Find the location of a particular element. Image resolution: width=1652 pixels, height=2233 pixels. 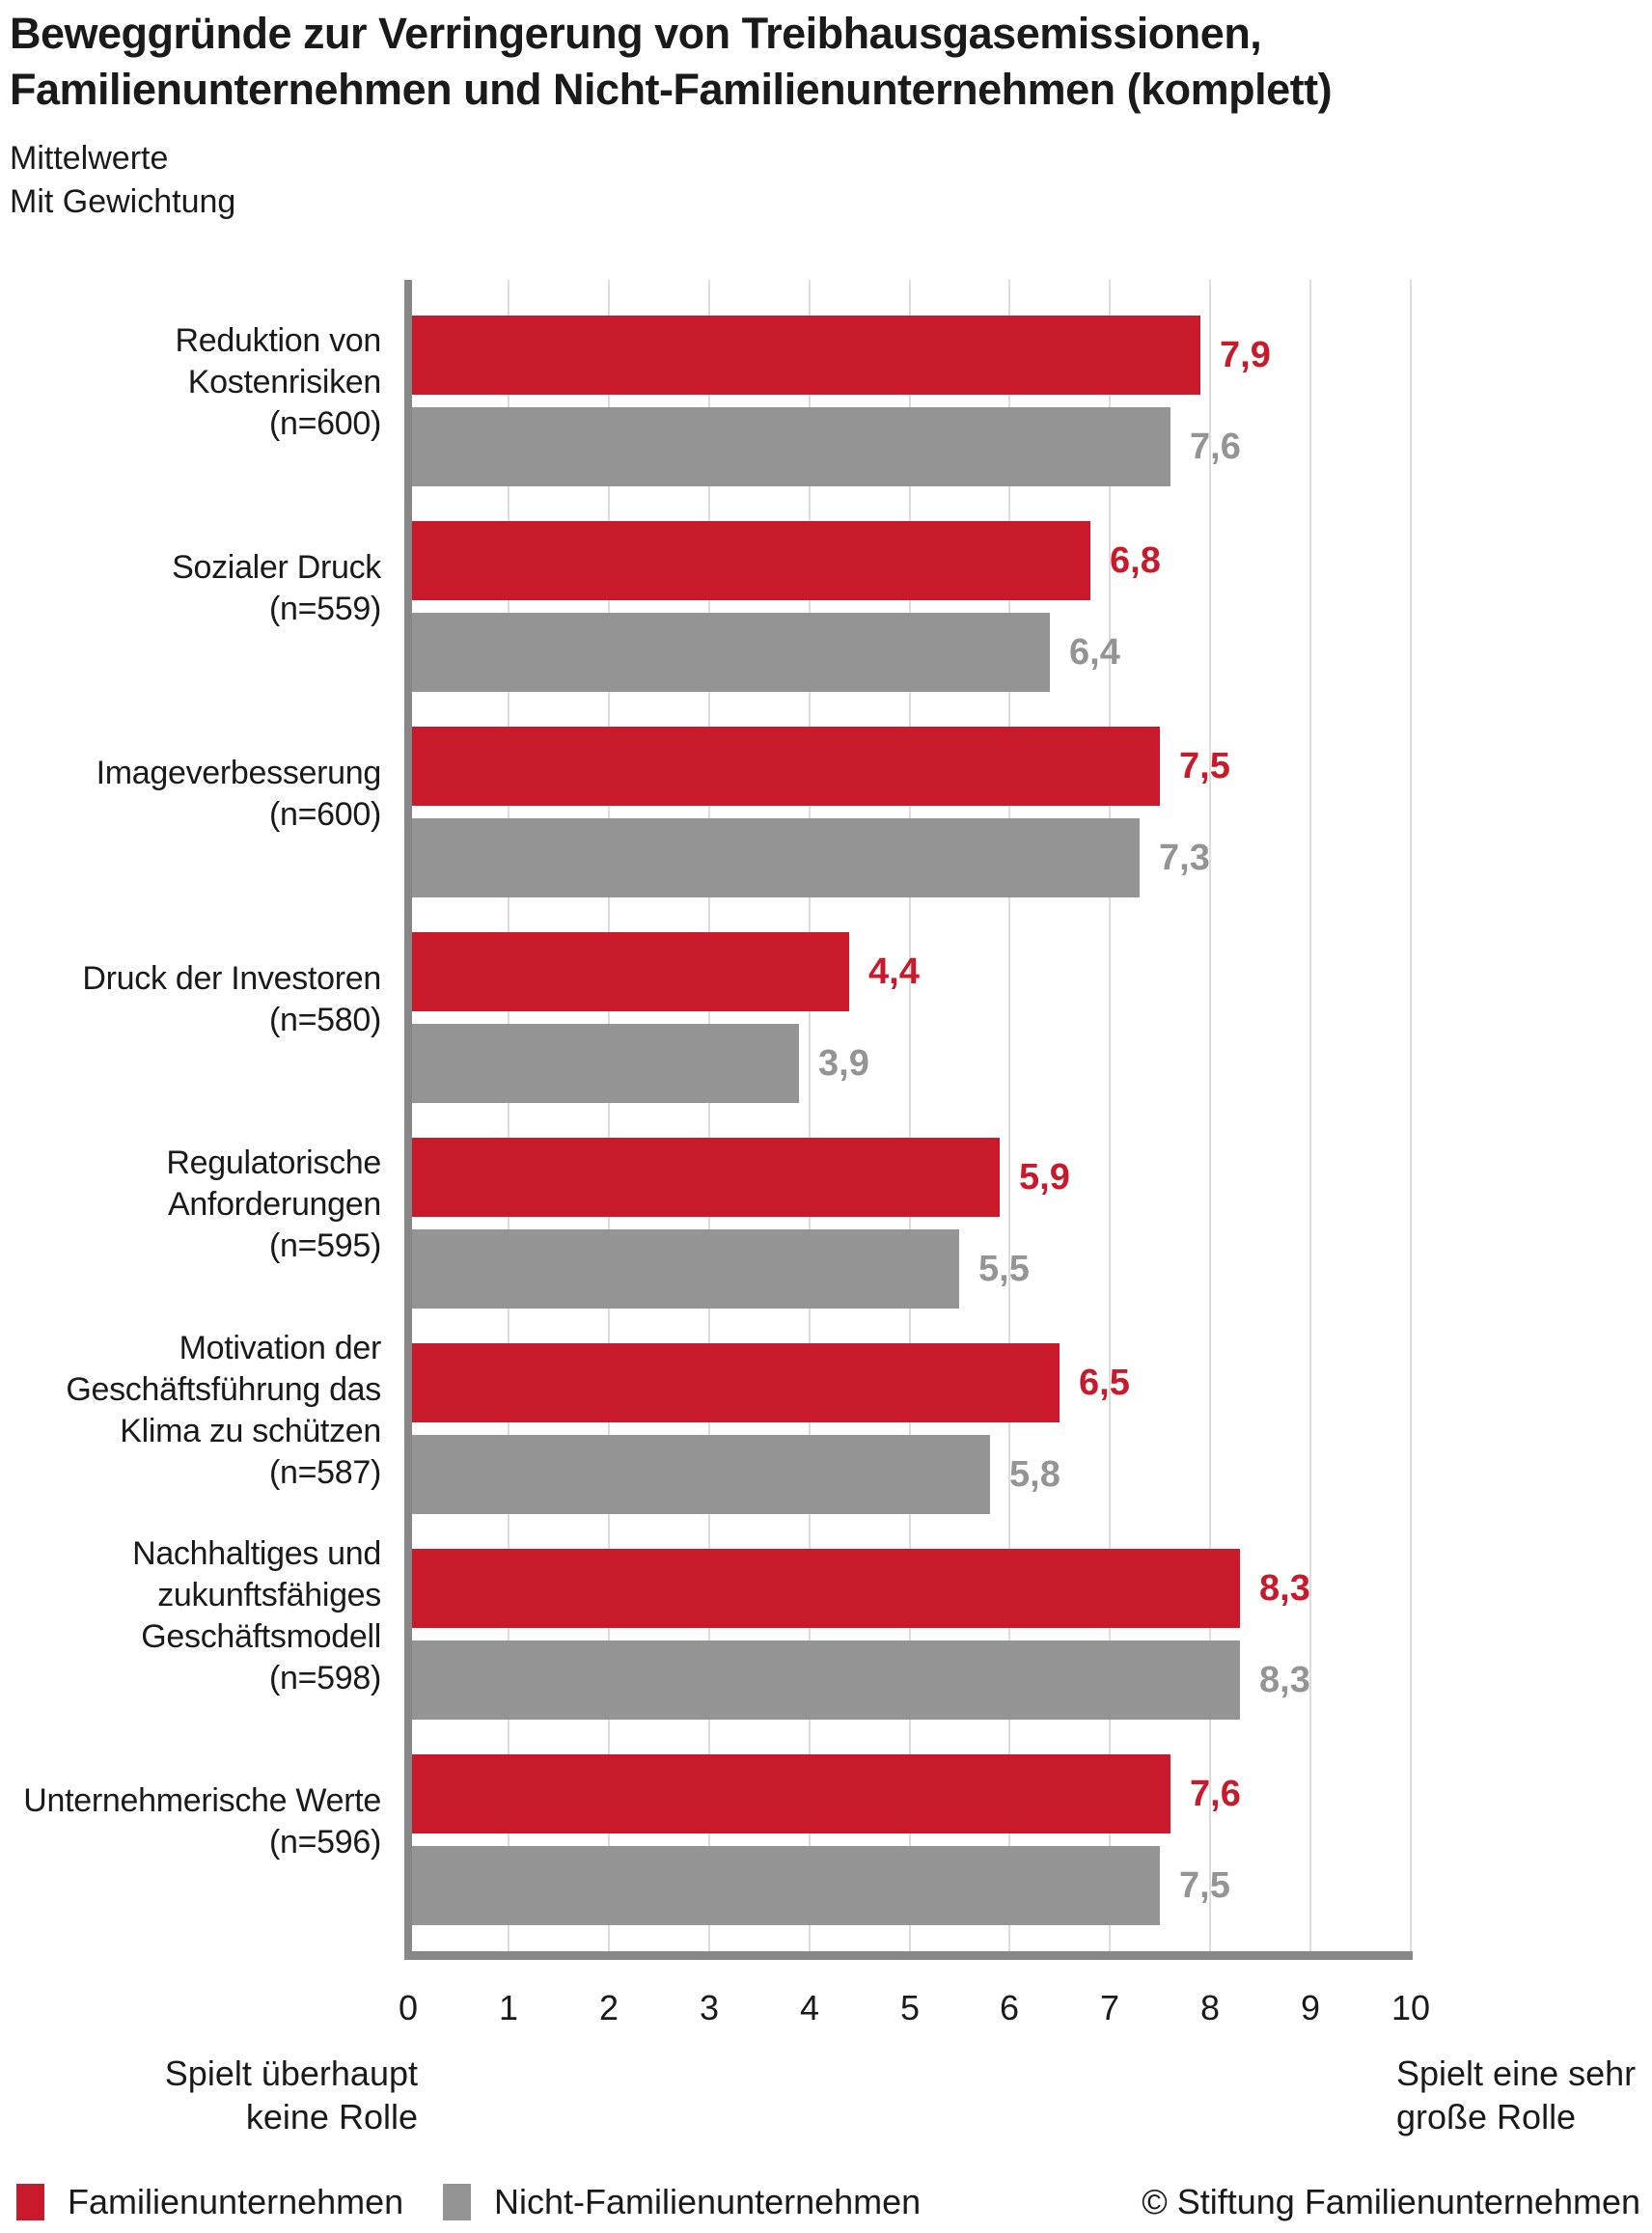

x-axis-caption-right: Spielt eine sehr große Rolle is located at coordinates (1516, 2095).